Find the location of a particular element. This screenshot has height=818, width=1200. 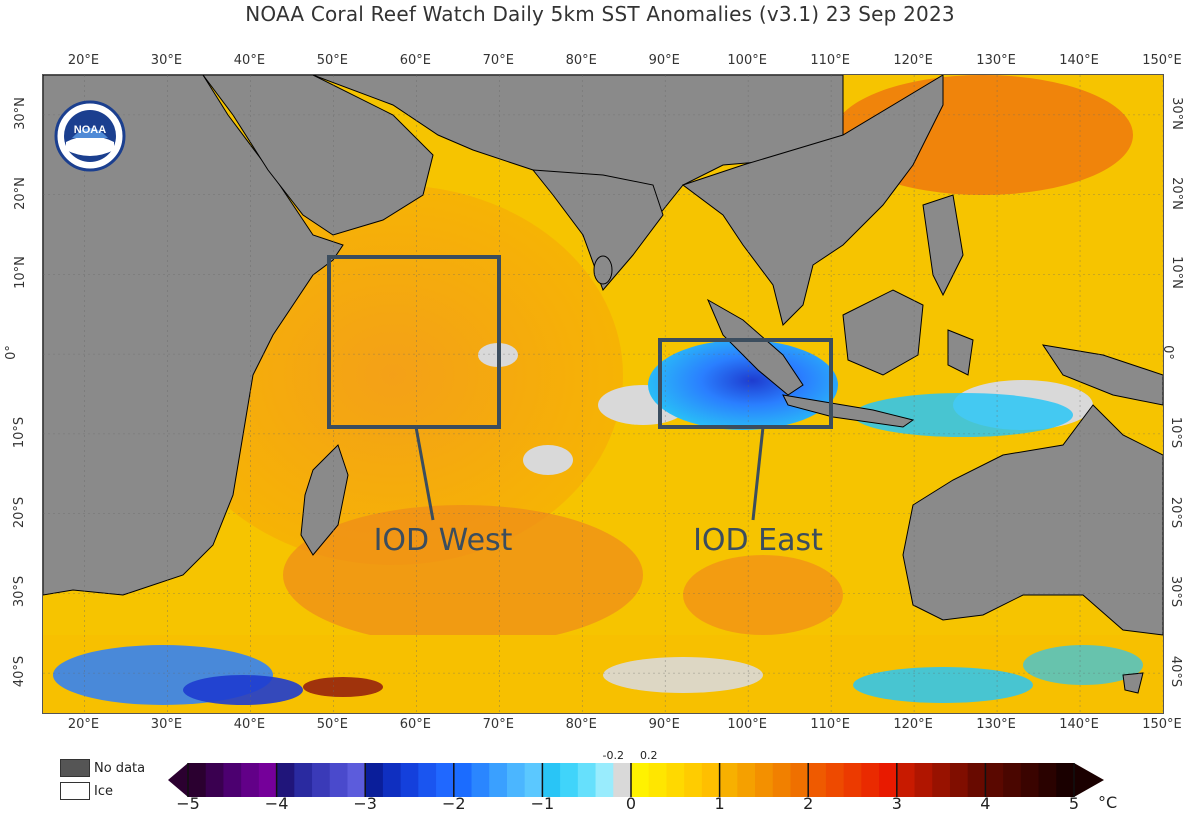

colorbar-tick-label: 2 is located at coordinates (808, 803).